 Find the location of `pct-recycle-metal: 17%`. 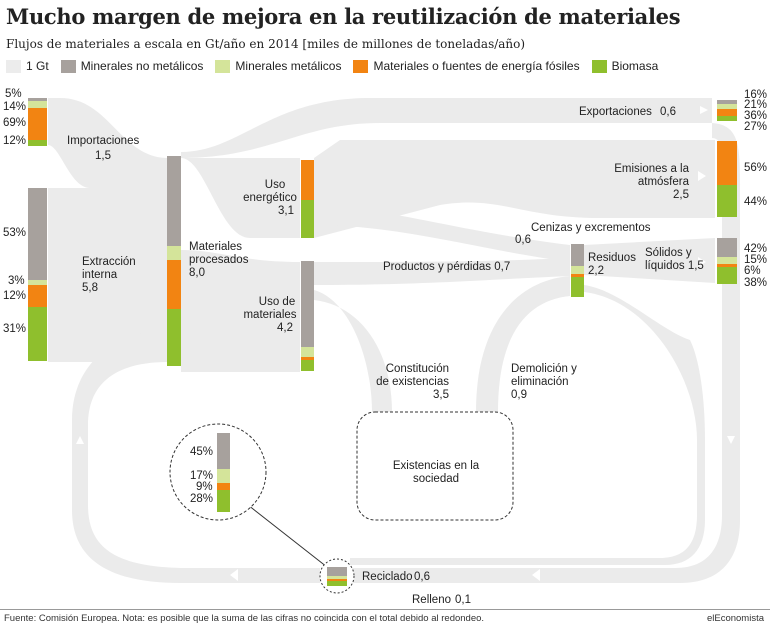

pct-recycle-metal: 17% is located at coordinates (201, 476).